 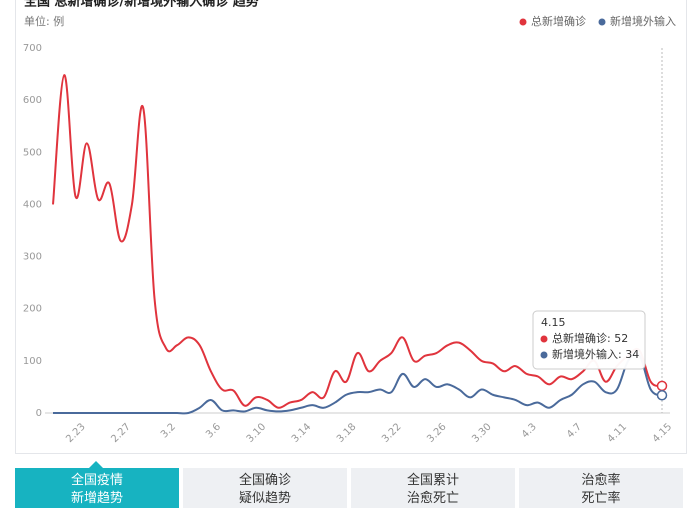 What do you see at coordinates (574, 430) in the screenshot?
I see `x-tick-label: 4.7` at bounding box center [574, 430].